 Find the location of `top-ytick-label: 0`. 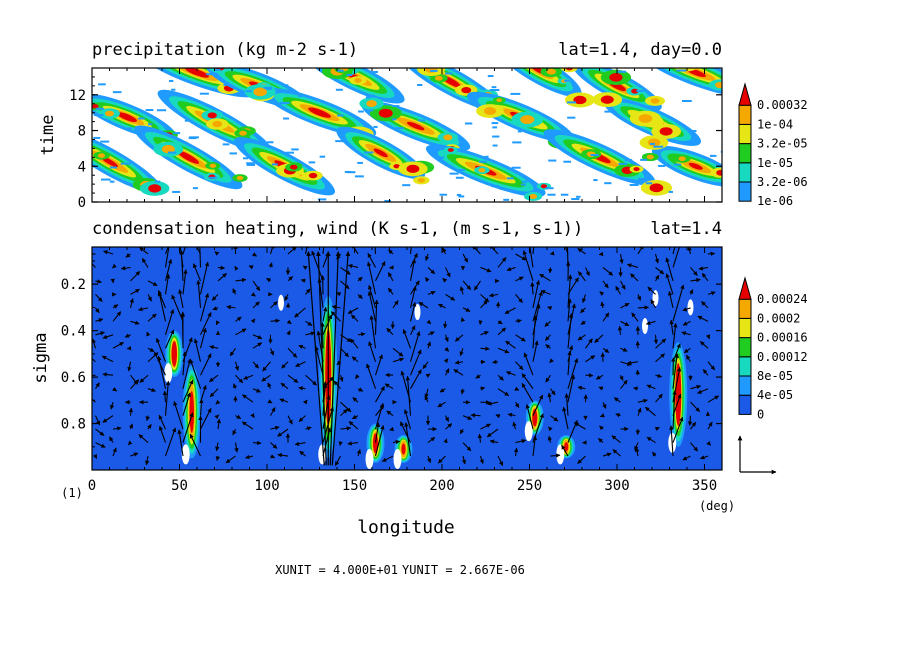

top-ytick-label: 0 is located at coordinates (82, 203).